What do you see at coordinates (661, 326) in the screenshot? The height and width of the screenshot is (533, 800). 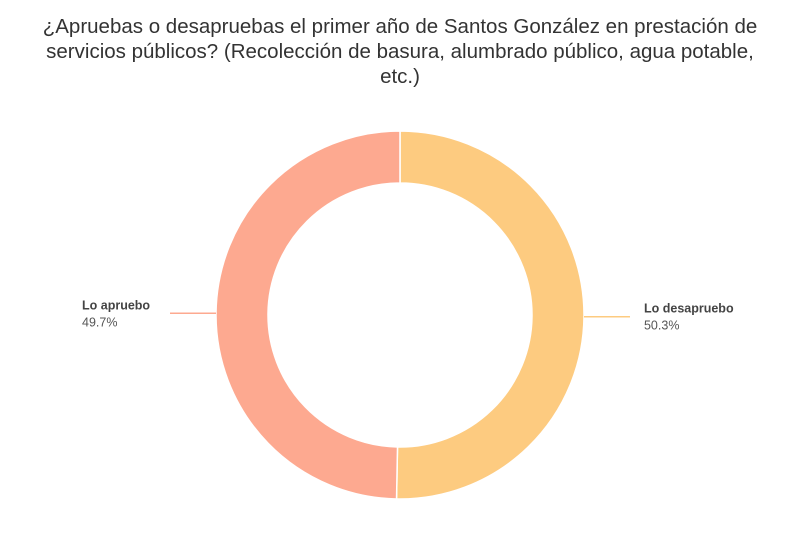 I see `slice-value-1: 50.3%` at bounding box center [661, 326].